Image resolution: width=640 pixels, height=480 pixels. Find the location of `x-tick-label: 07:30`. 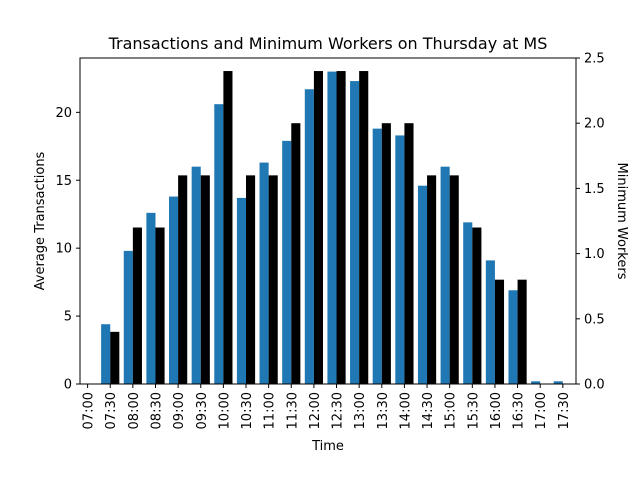

x-tick-label: 07:30 is located at coordinates (111, 410).